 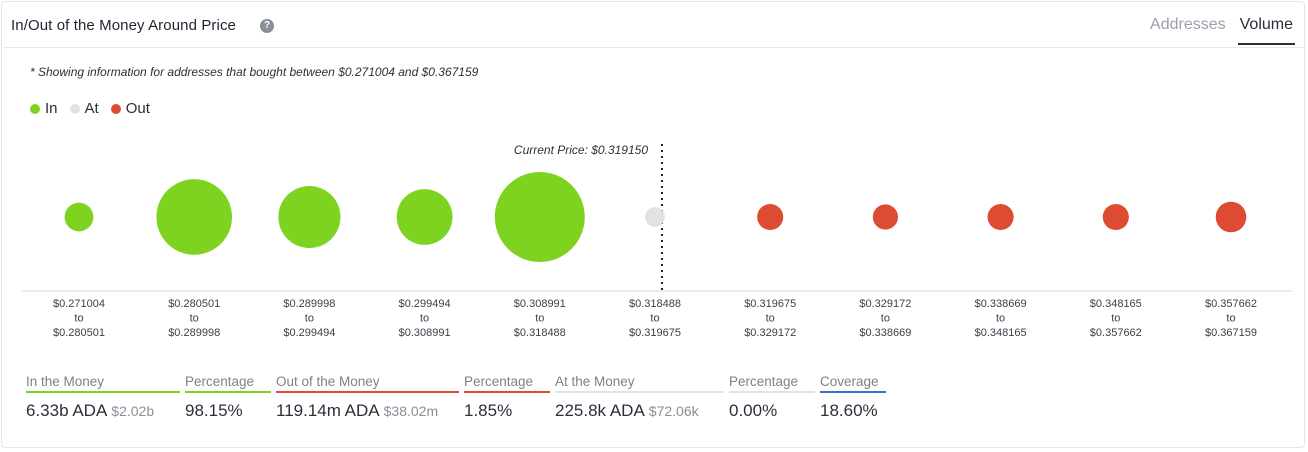 I want to click on tick-label: $0.271004, so click(x=79, y=304).